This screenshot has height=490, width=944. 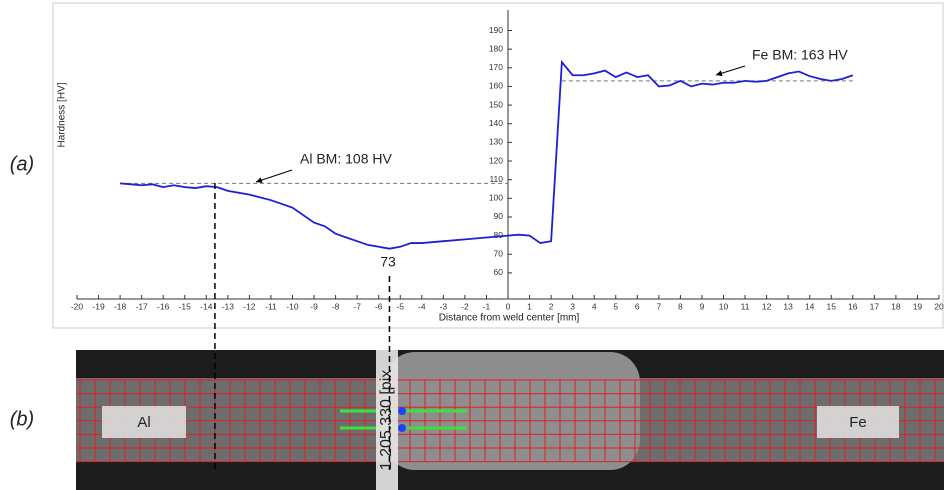 I want to click on x-tick-label: -12, so click(x=249, y=306).